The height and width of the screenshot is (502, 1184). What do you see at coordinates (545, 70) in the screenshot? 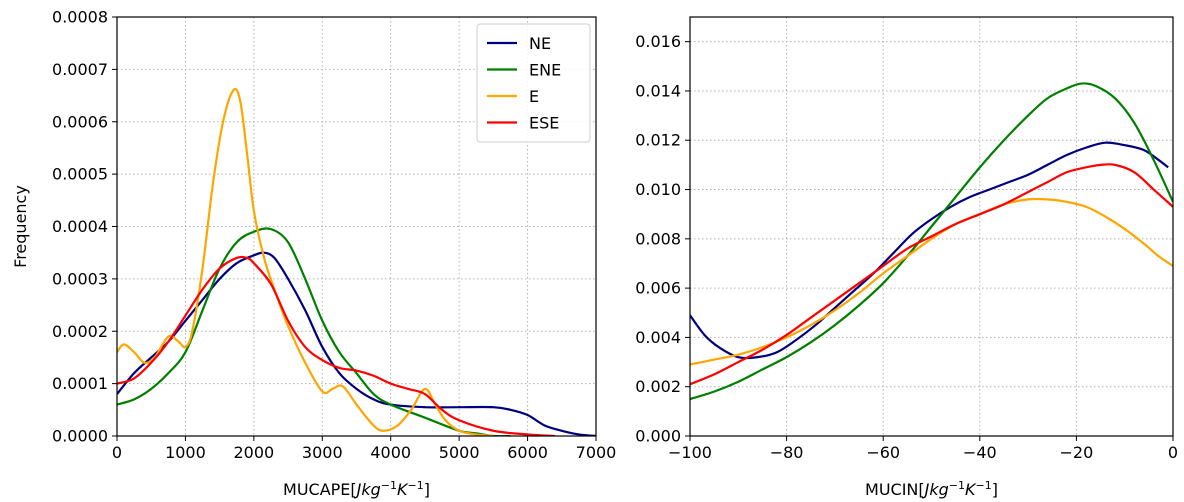
I see `legend-label-ene: ENE` at bounding box center [545, 70].